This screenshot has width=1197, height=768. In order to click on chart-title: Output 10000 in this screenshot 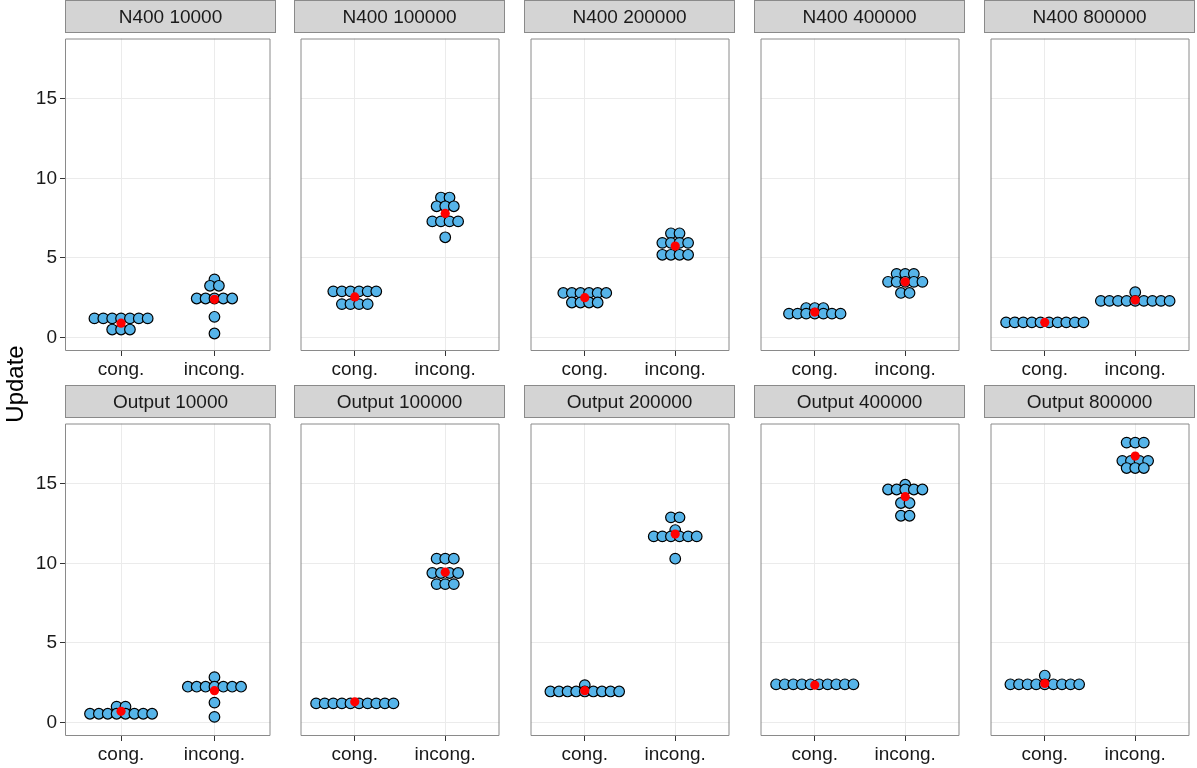, I will do `click(170, 401)`.